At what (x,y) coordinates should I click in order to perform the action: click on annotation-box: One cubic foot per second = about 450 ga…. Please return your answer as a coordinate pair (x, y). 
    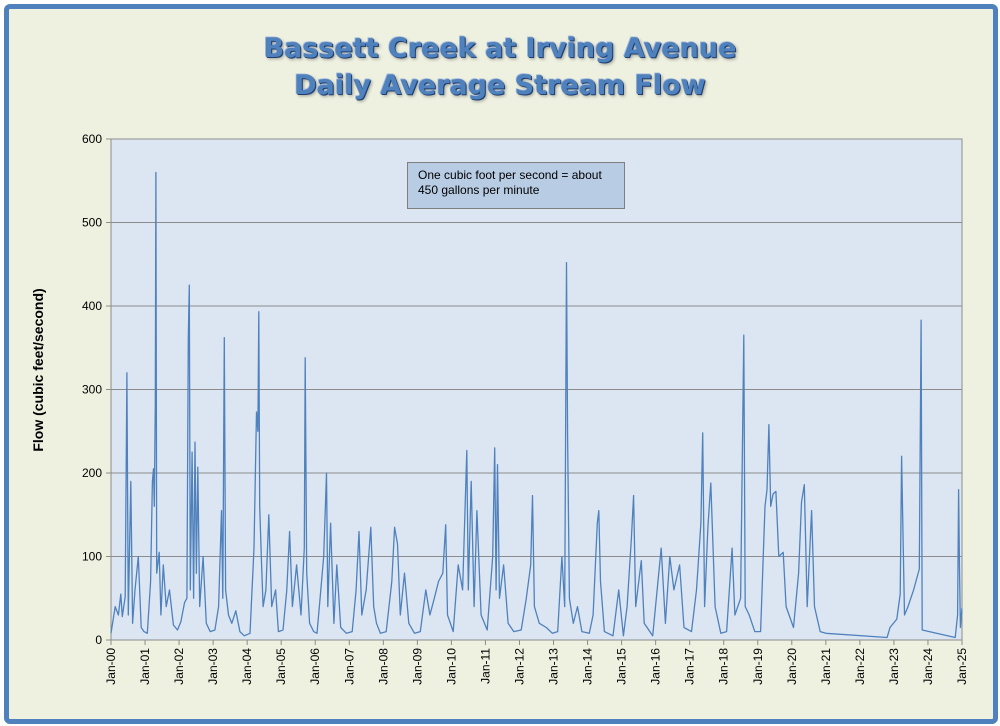
    Looking at the image, I should click on (516, 185).